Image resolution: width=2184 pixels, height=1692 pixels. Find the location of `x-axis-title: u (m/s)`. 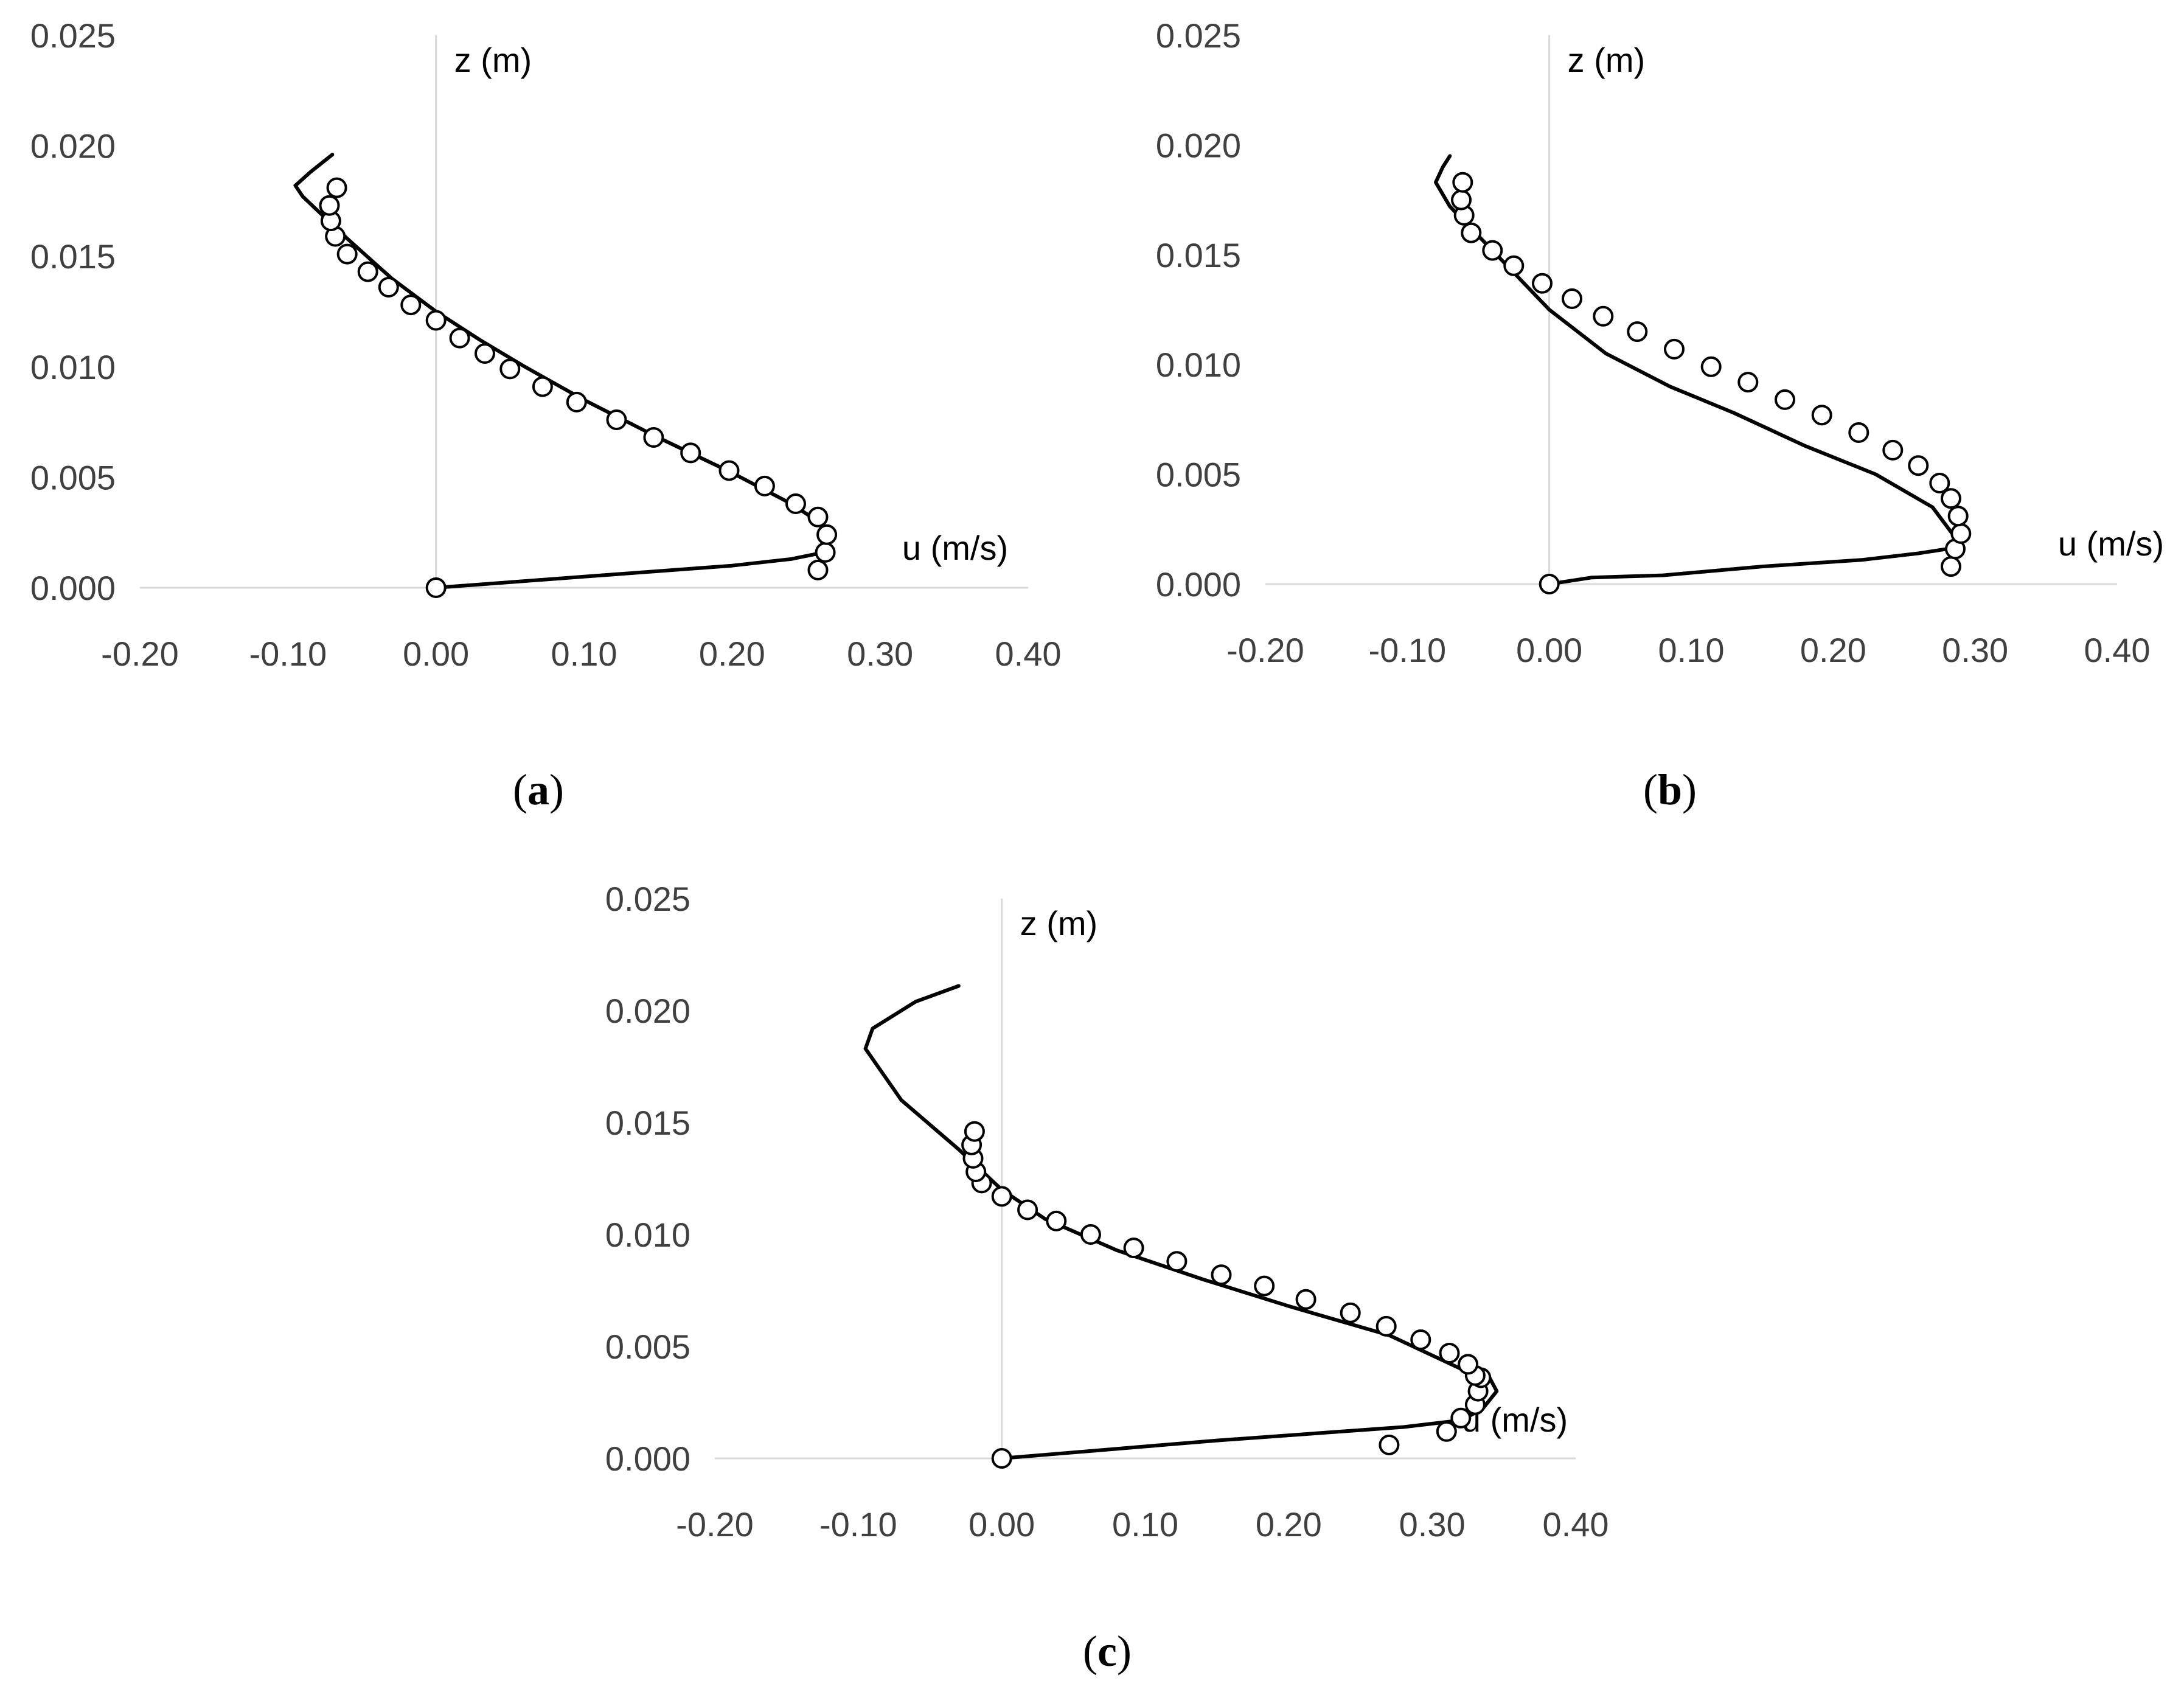

x-axis-title: u (m/s) is located at coordinates (2111, 543).